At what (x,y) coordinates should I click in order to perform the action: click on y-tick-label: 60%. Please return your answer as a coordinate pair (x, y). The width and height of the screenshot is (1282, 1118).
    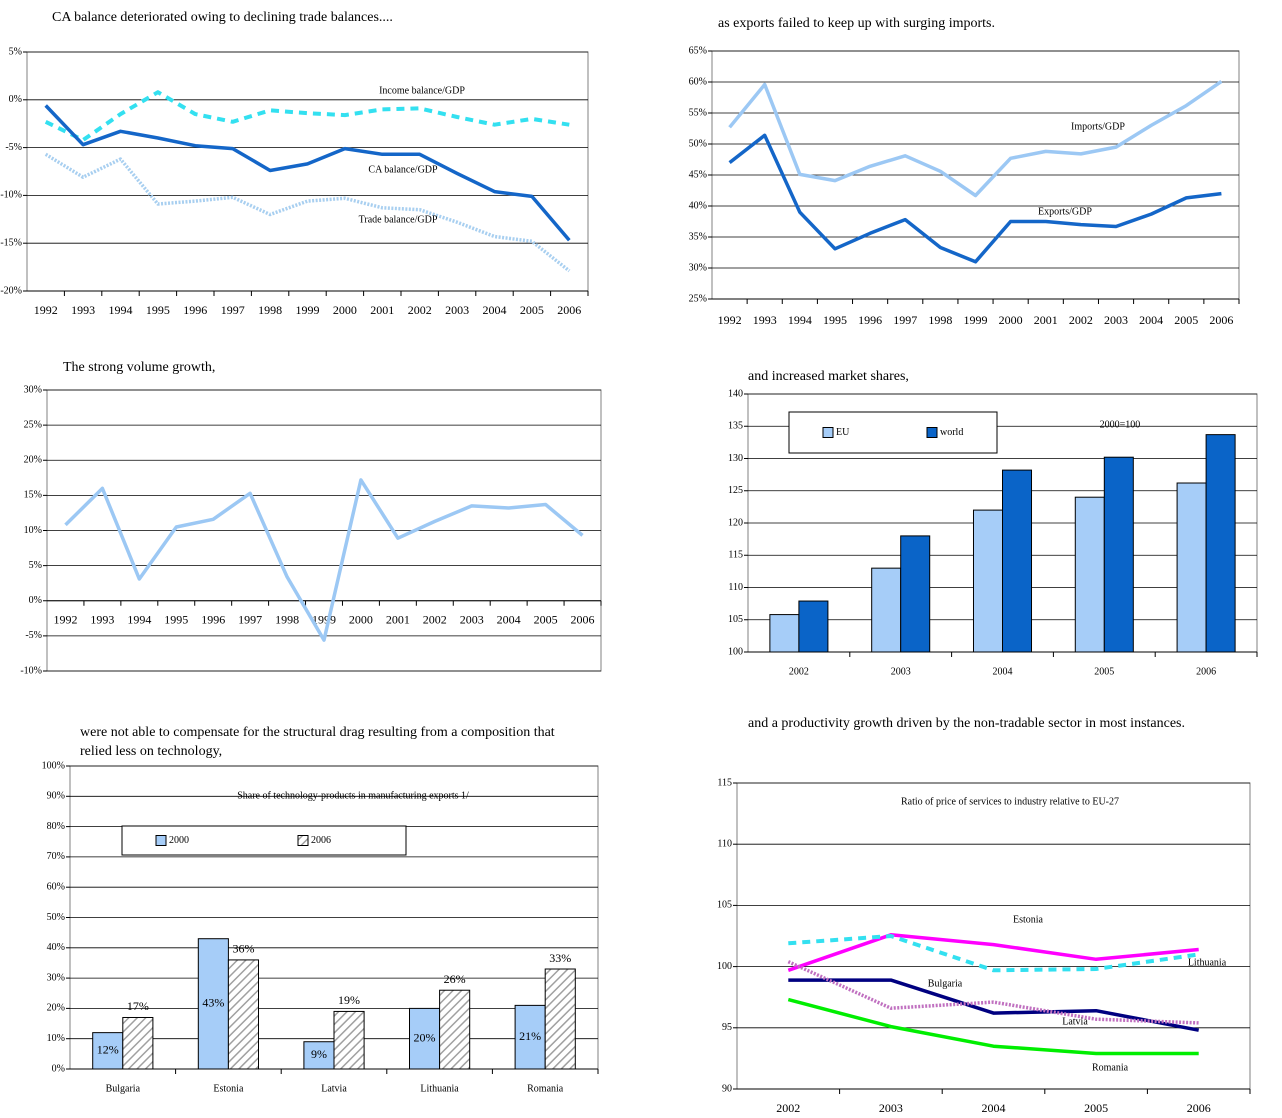
    Looking at the image, I should click on (698, 81).